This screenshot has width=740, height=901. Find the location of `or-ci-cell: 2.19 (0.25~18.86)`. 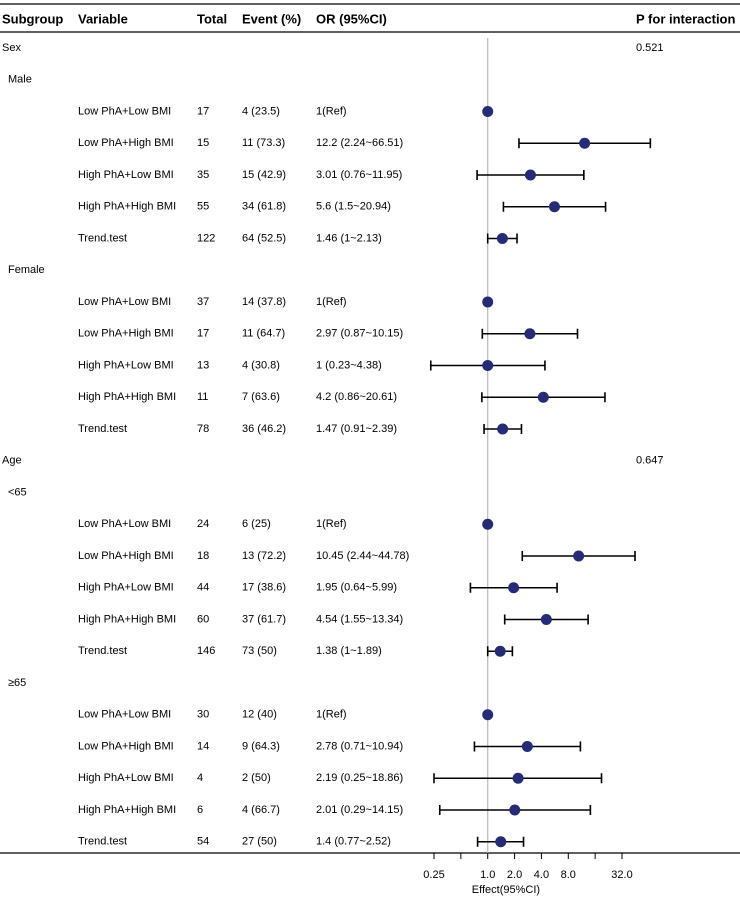

or-ci-cell: 2.19 (0.25~18.86) is located at coordinates (359, 778).